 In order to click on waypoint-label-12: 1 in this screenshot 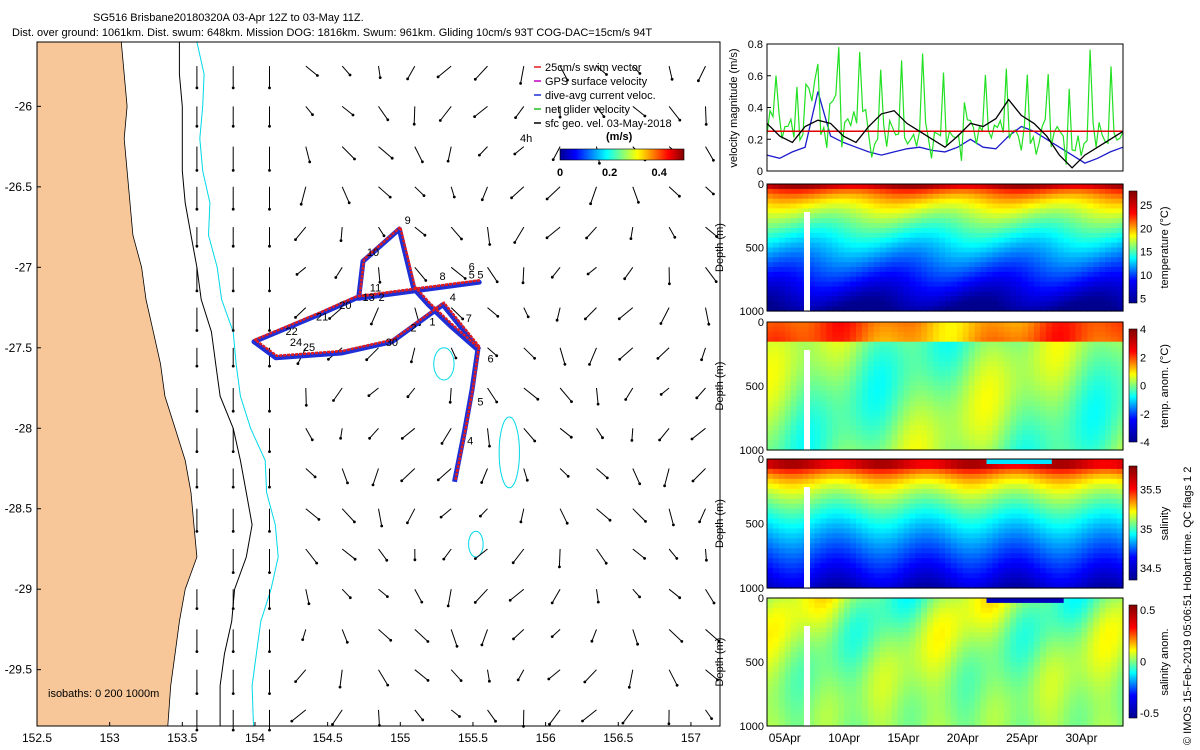, I will do `click(432, 322)`.